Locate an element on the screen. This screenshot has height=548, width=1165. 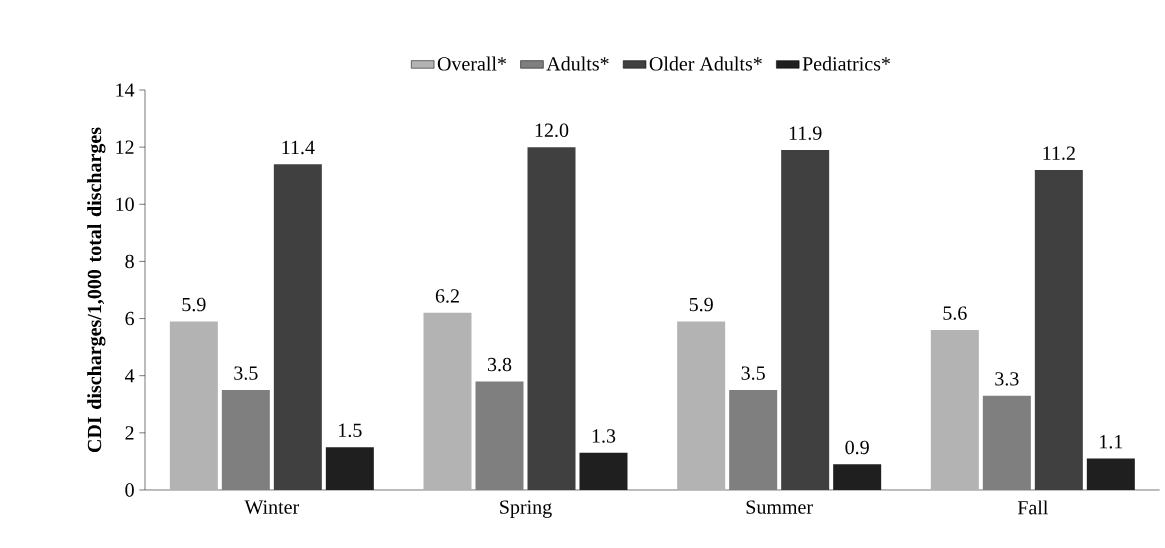
data-label: 3.3 is located at coordinates (1007, 379).